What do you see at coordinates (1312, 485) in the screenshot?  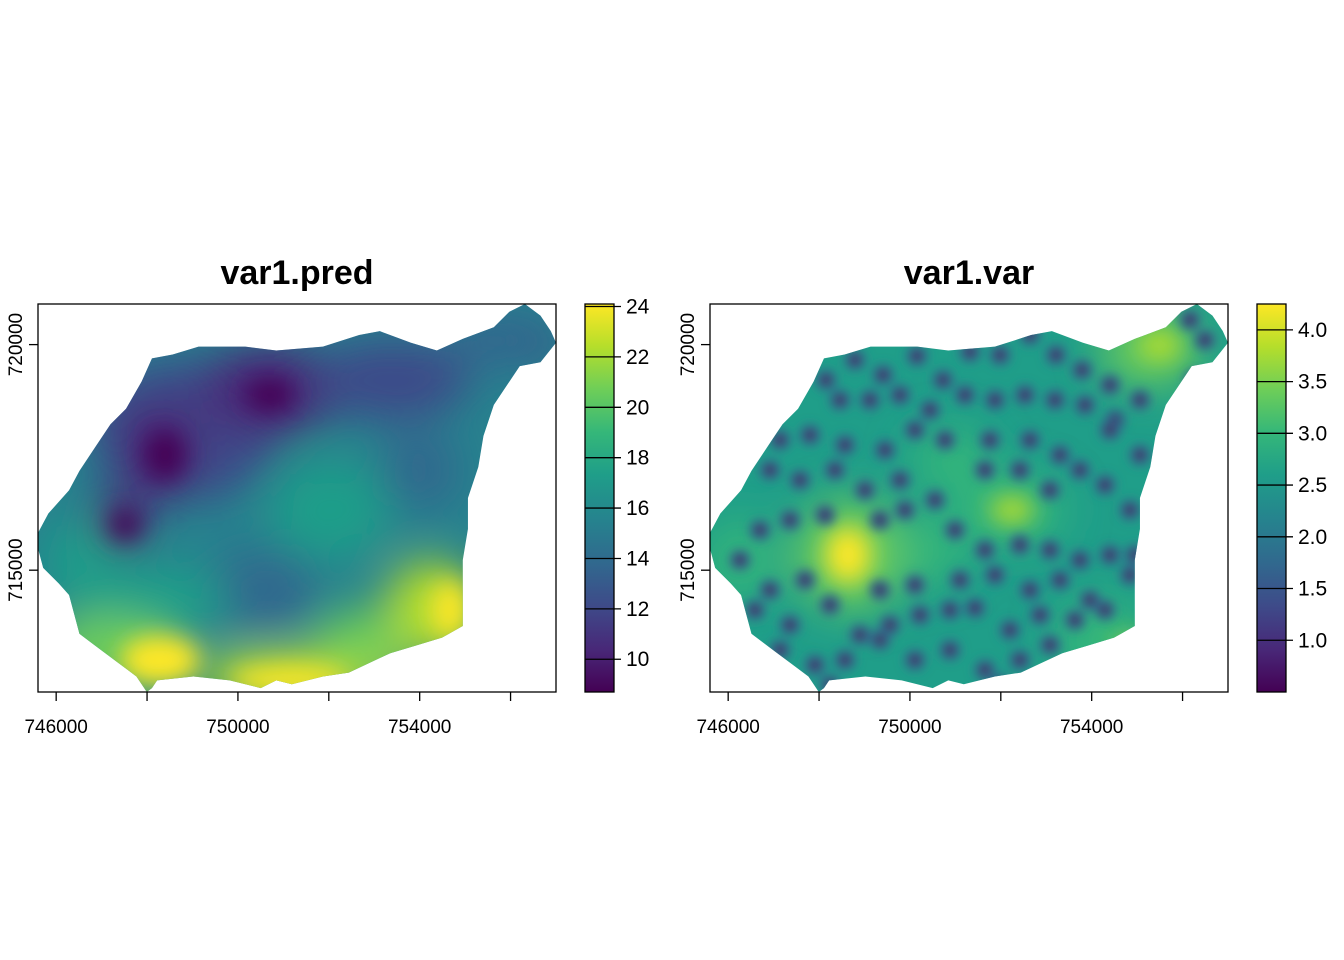 I see `colorbar-tick-label: 2.5` at bounding box center [1312, 485].